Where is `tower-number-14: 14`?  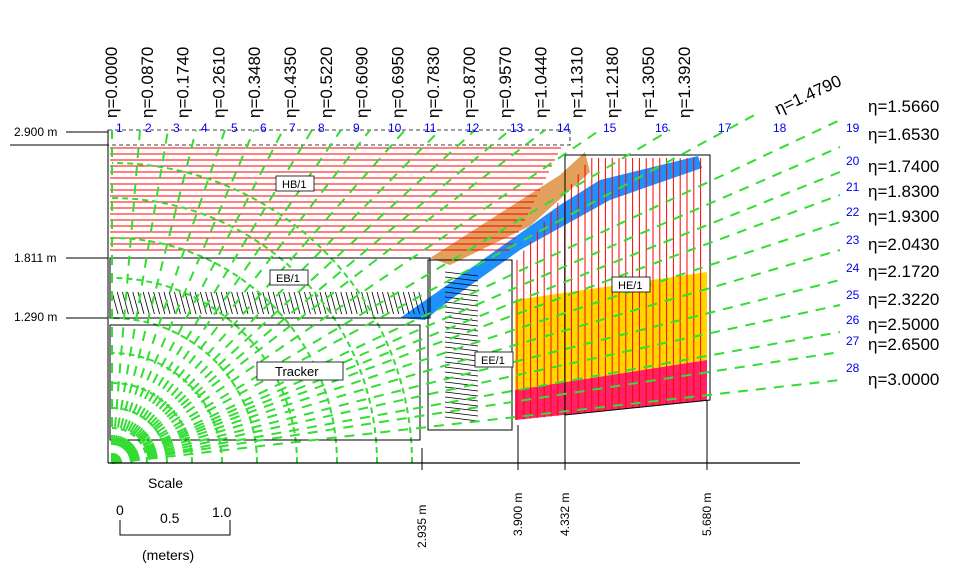 tower-number-14: 14 is located at coordinates (564, 128).